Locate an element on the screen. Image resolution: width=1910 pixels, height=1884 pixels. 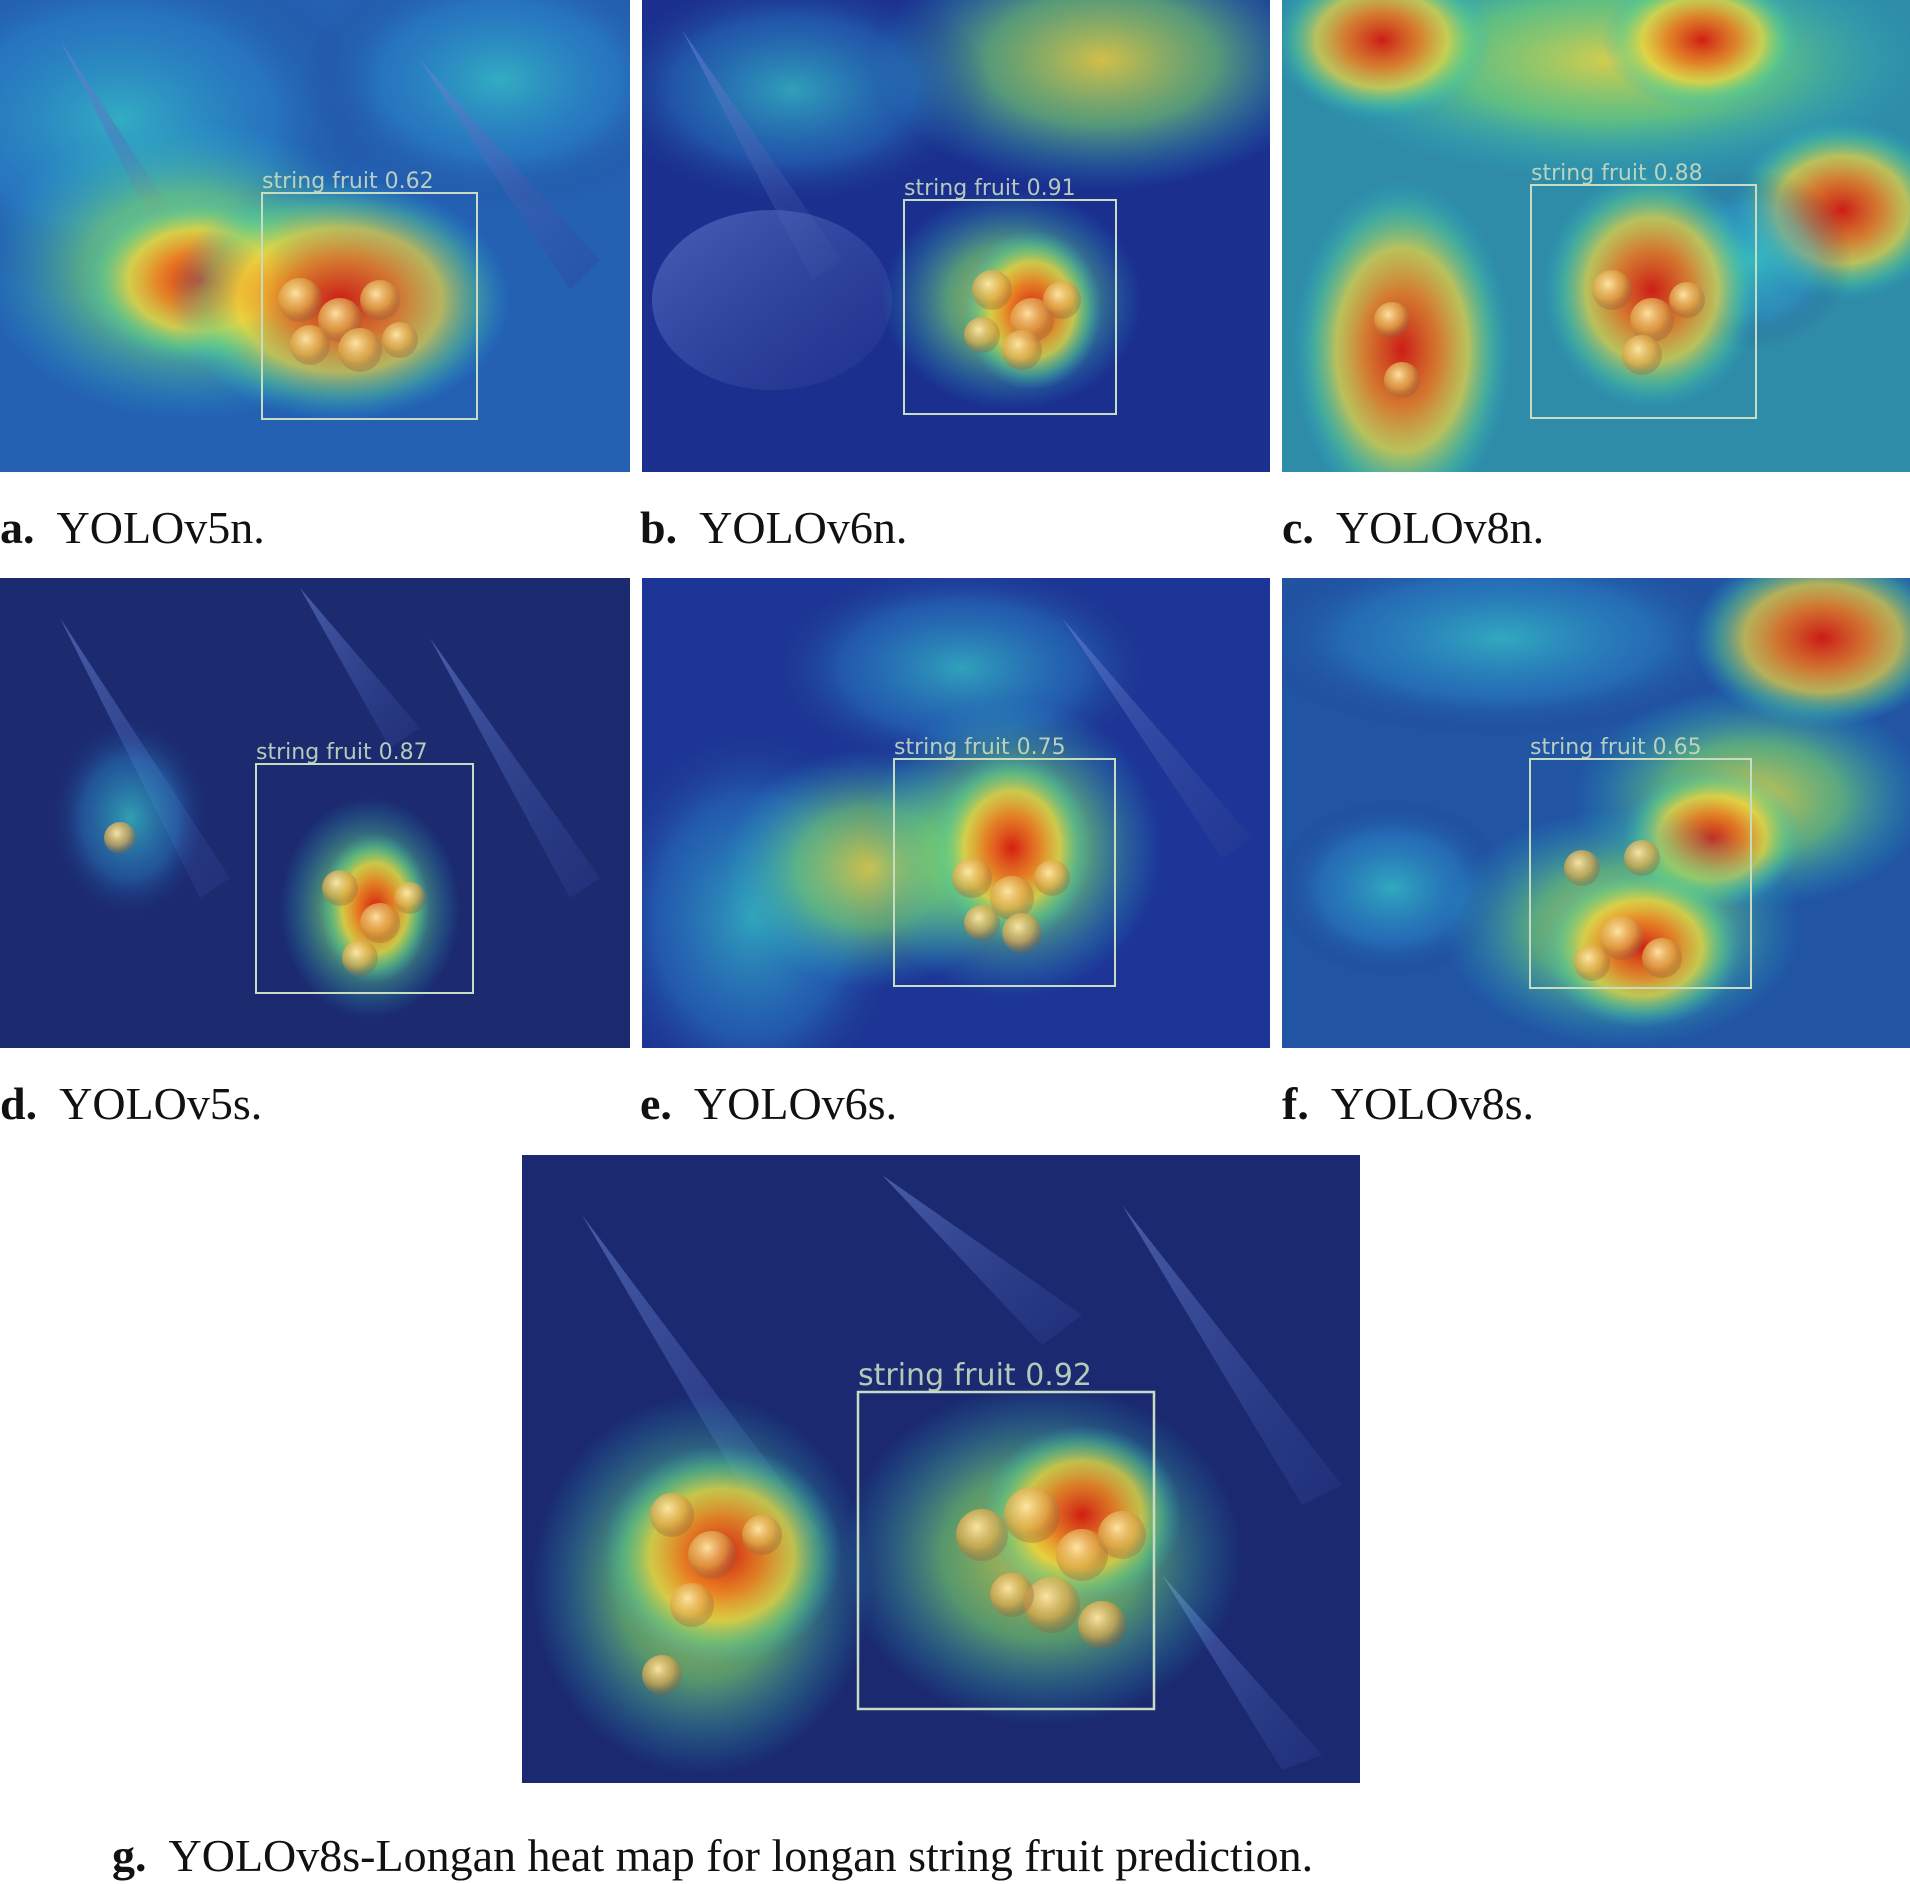
caption-letter-f: f. is located at coordinates (1295, 1103).